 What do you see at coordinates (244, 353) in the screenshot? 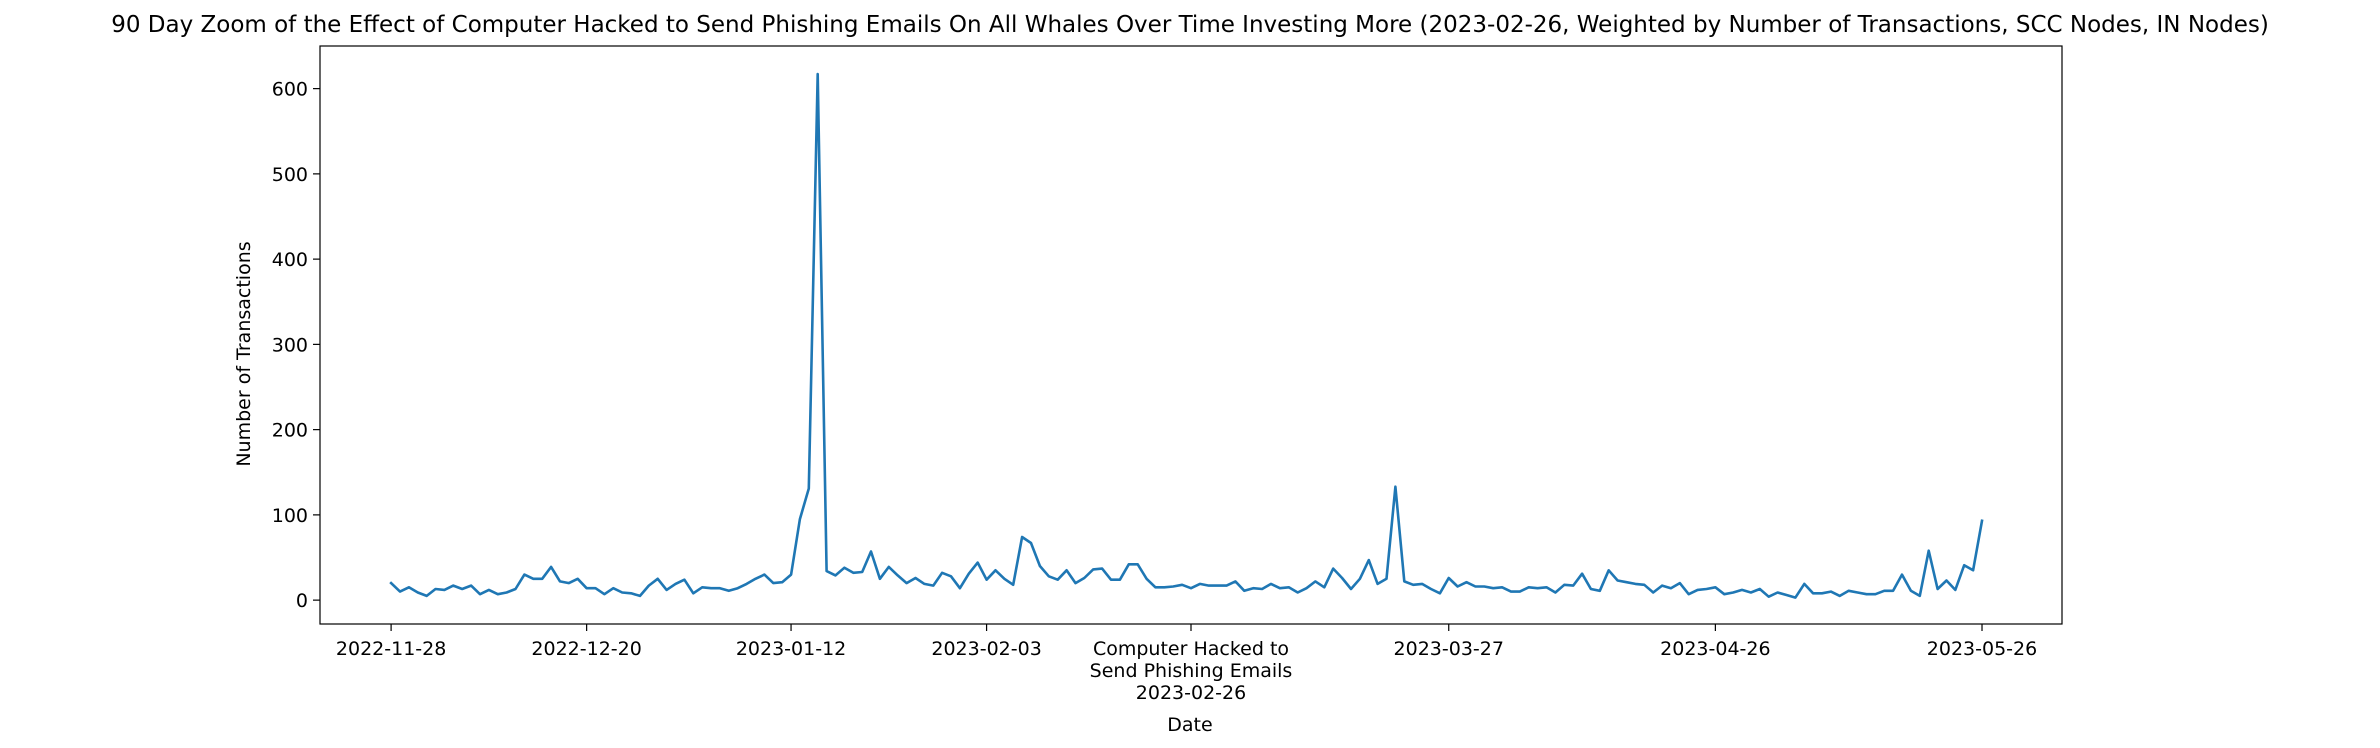
I see `y-axis-label: Number of Transactions` at bounding box center [244, 353].